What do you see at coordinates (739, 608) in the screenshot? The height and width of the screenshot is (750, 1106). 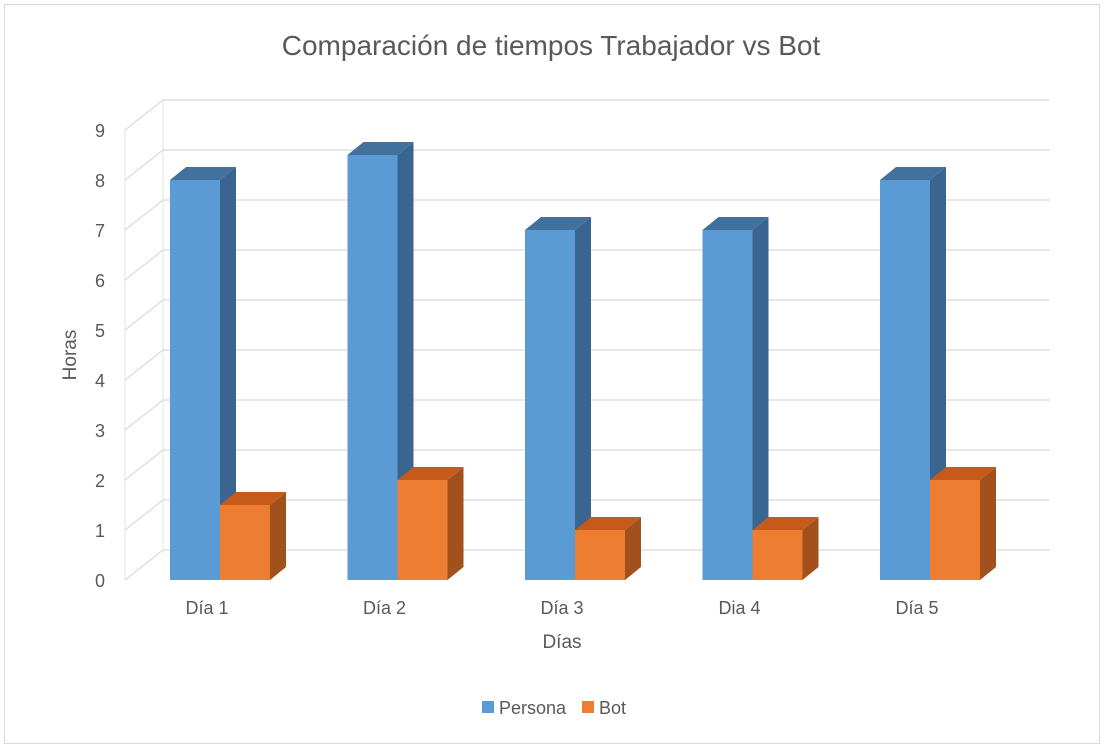 I see `x-tick-label: Dia 4` at bounding box center [739, 608].